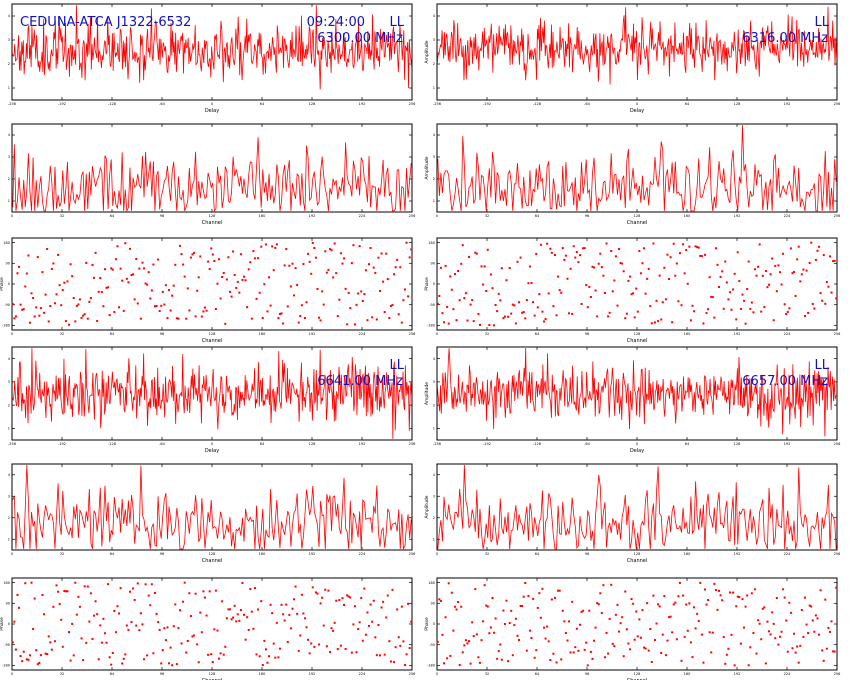 This screenshot has height=680, width=850. What do you see at coordinates (162, 444) in the screenshot?
I see `x-tick-label: -64` at bounding box center [162, 444].